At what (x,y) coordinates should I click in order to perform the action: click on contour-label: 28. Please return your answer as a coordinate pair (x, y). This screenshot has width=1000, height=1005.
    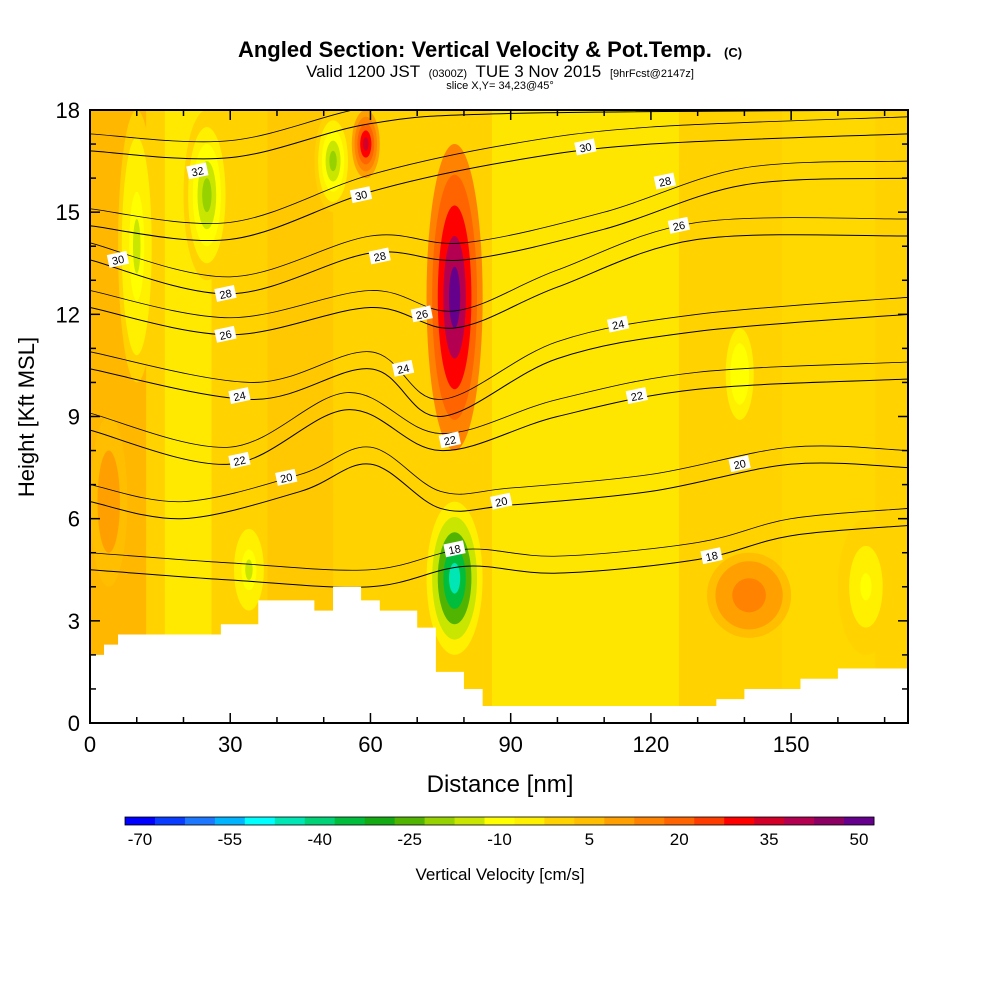
    Looking at the image, I should click on (225, 293).